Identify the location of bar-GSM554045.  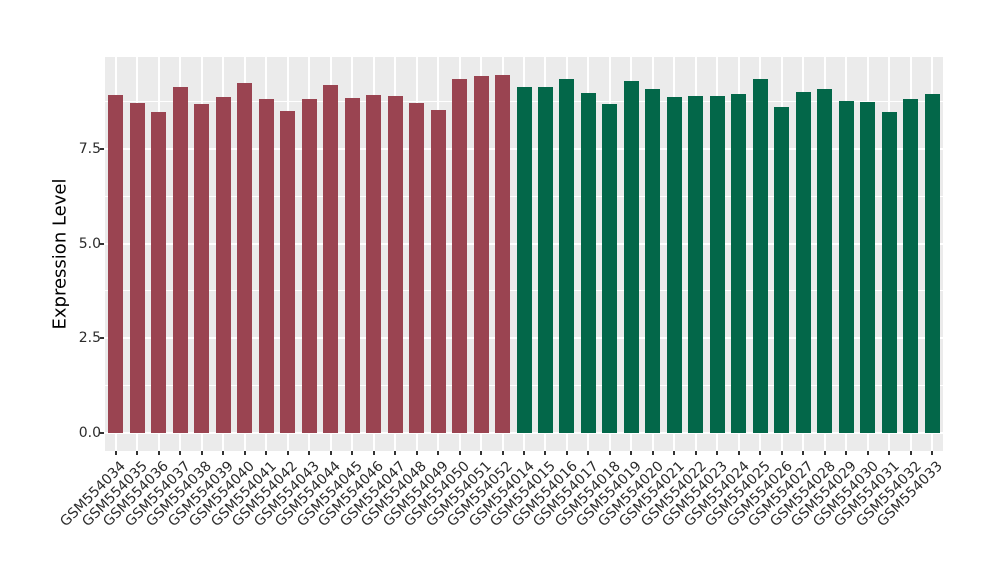
(352, 265).